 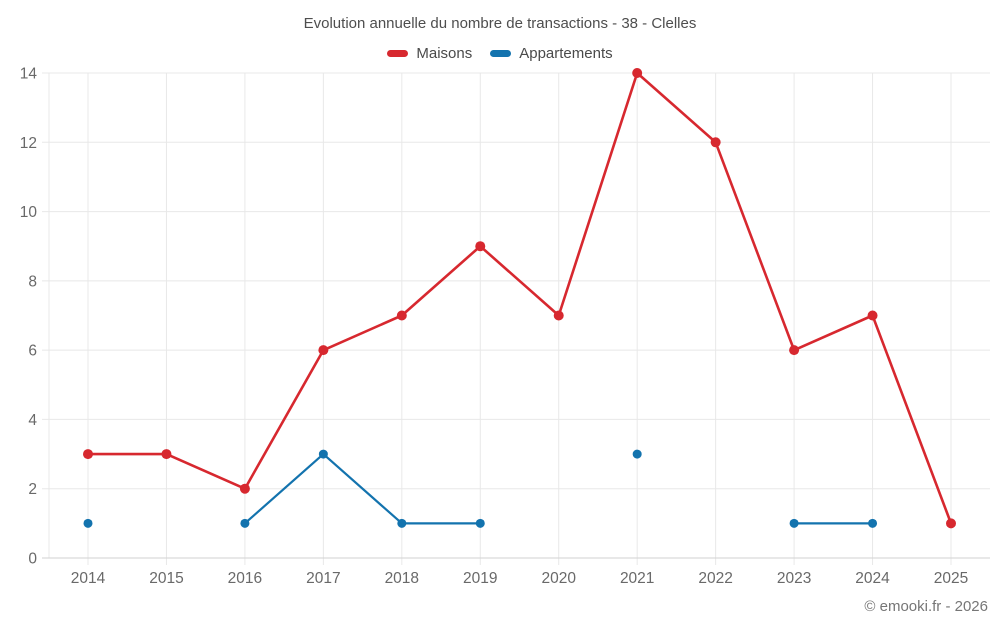 What do you see at coordinates (951, 578) in the screenshot?
I see `x-axis-tick-label: 2025` at bounding box center [951, 578].